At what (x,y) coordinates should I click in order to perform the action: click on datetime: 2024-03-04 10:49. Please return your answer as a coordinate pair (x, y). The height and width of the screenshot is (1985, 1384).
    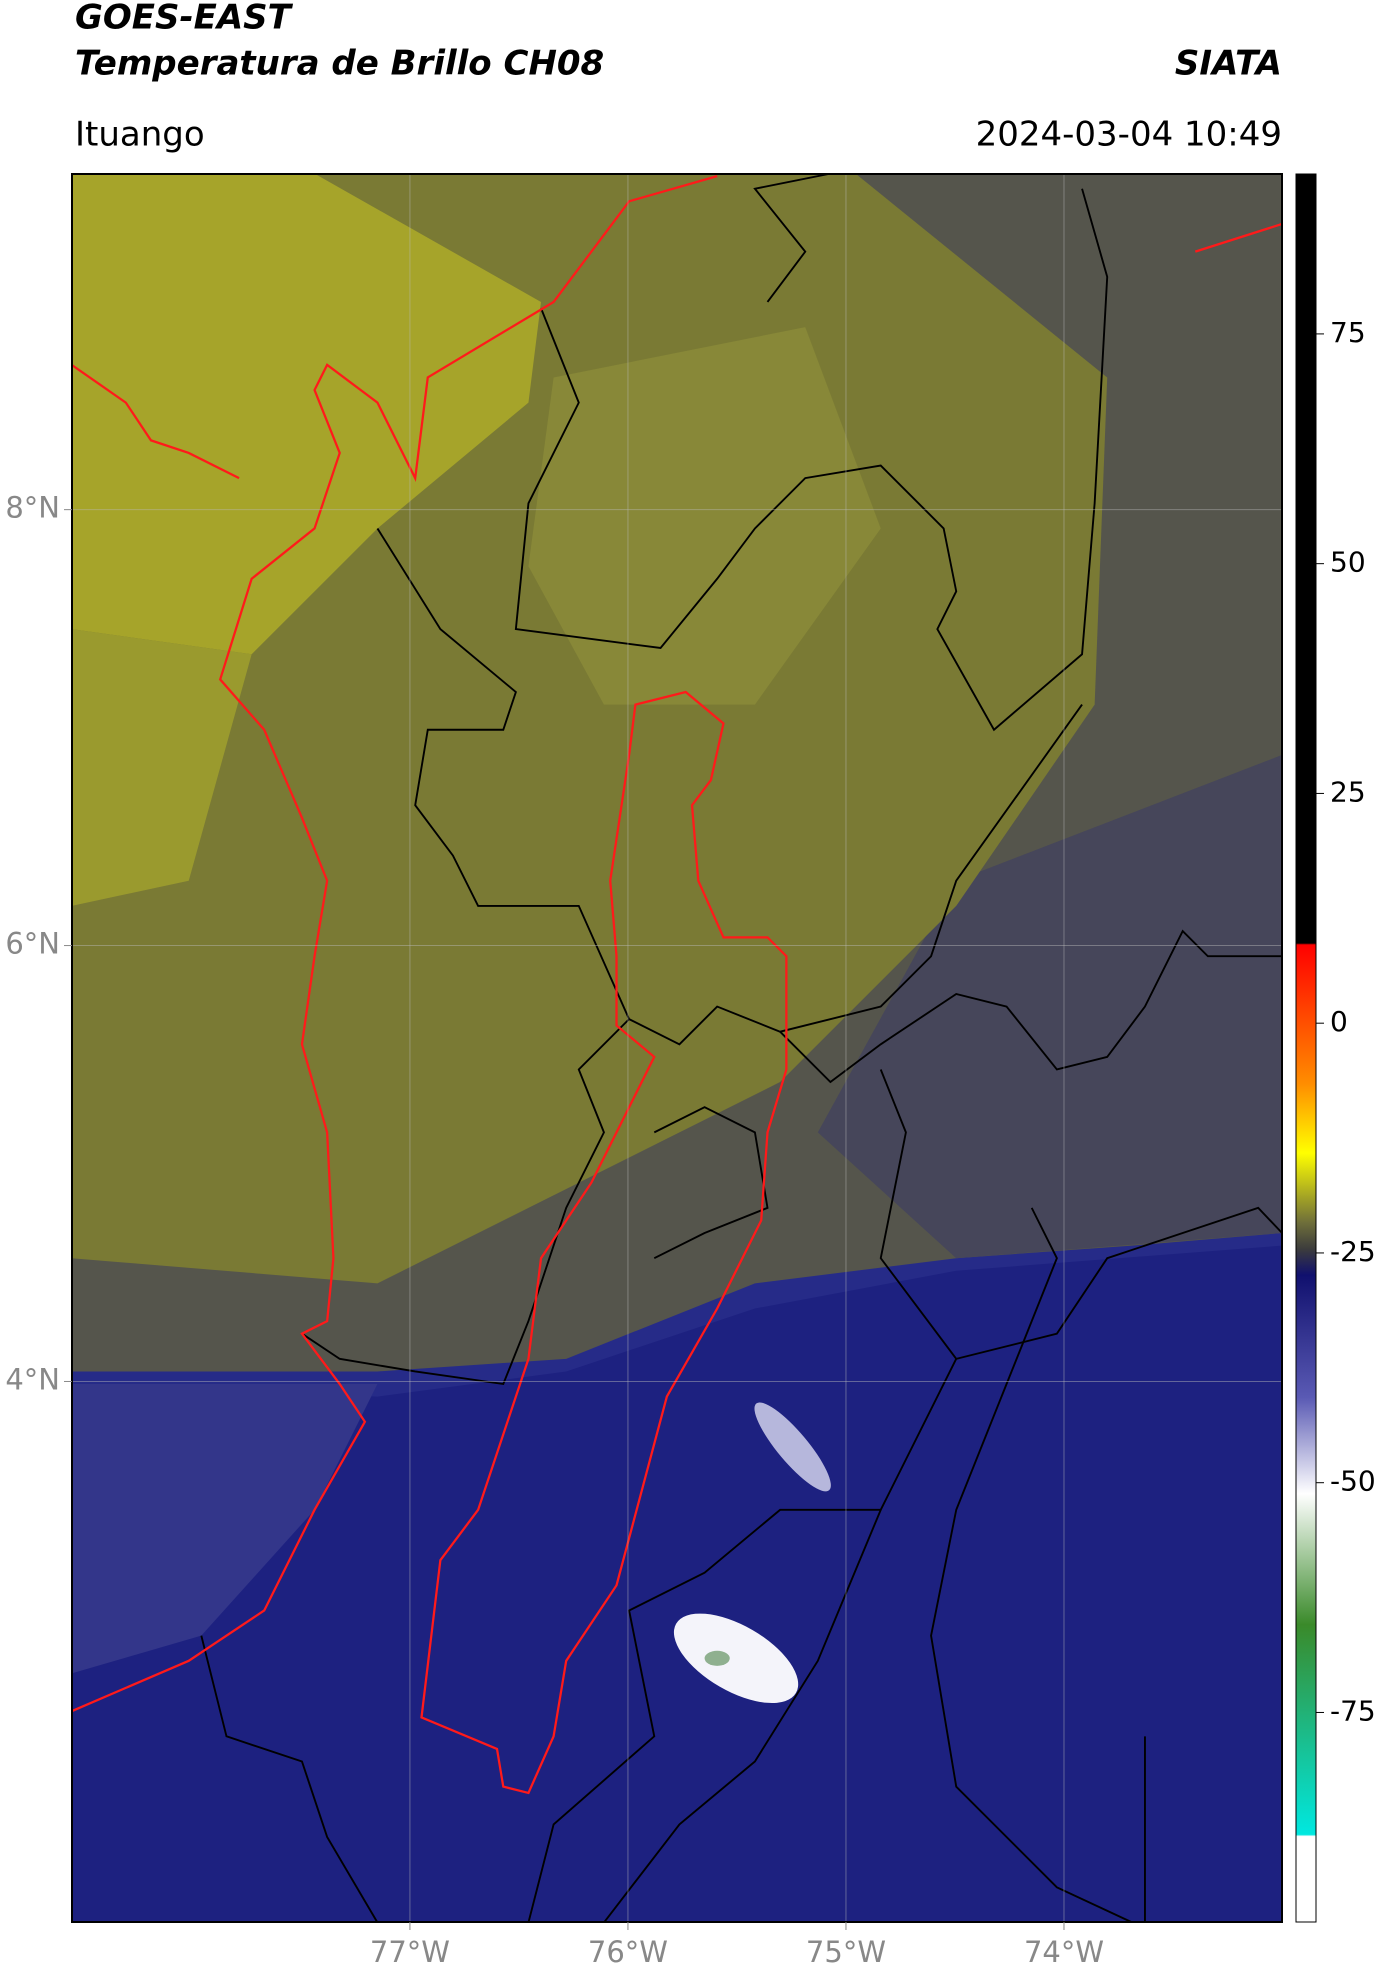
    Looking at the image, I should click on (1129, 135).